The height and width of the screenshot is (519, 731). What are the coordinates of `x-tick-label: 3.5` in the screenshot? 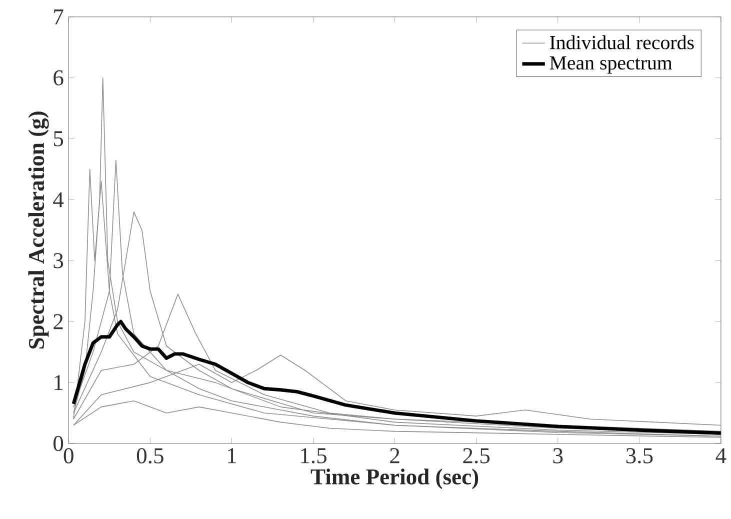 It's located at (639, 456).